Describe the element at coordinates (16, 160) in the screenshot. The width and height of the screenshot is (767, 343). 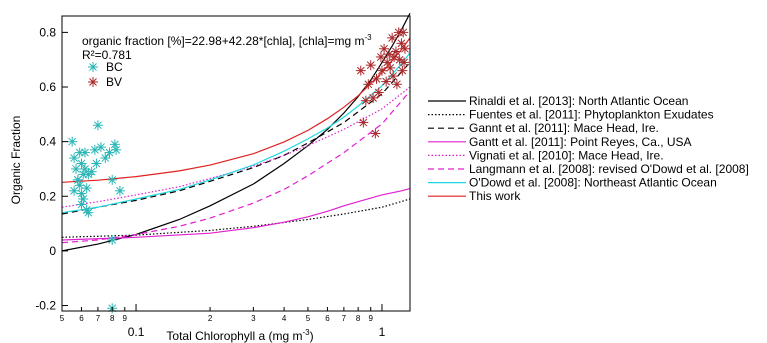
I see `y-axis-label: Organic Fraction` at that location.